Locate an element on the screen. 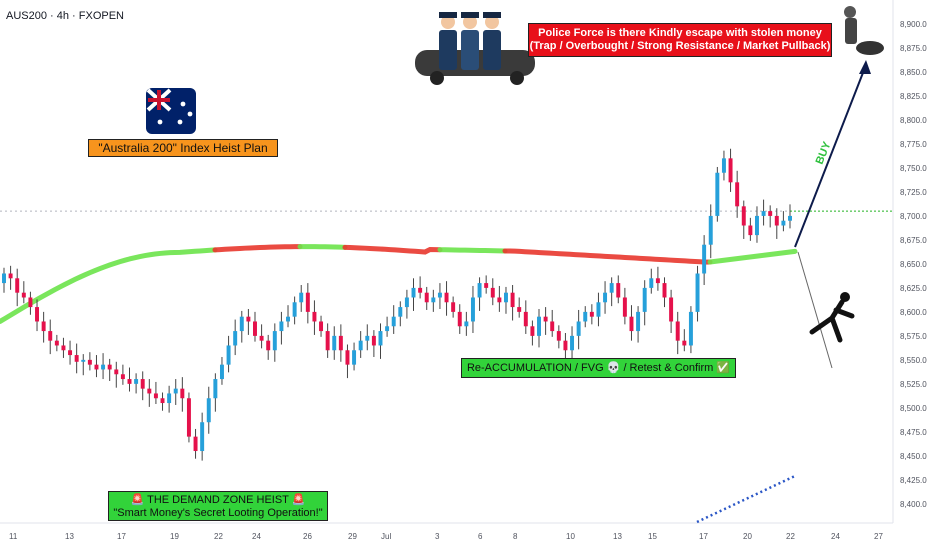 The height and width of the screenshot is (550, 932). money-bag-icon is located at coordinates (870, 48).